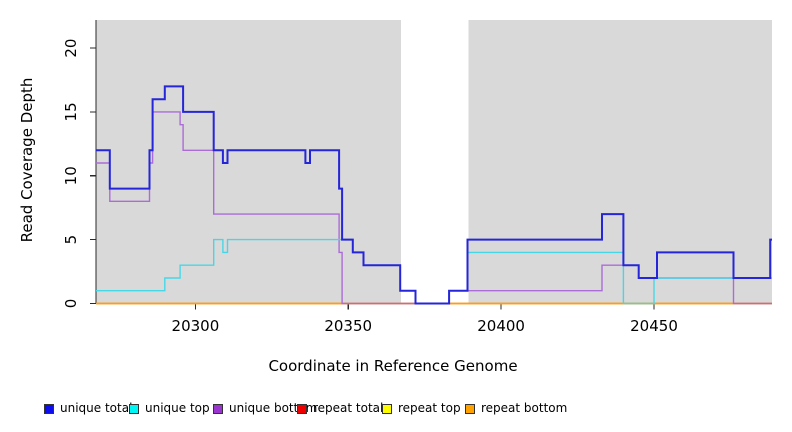 This screenshot has height=432, width=792. What do you see at coordinates (71, 240) in the screenshot?
I see `y-tick-label: 5` at bounding box center [71, 240].